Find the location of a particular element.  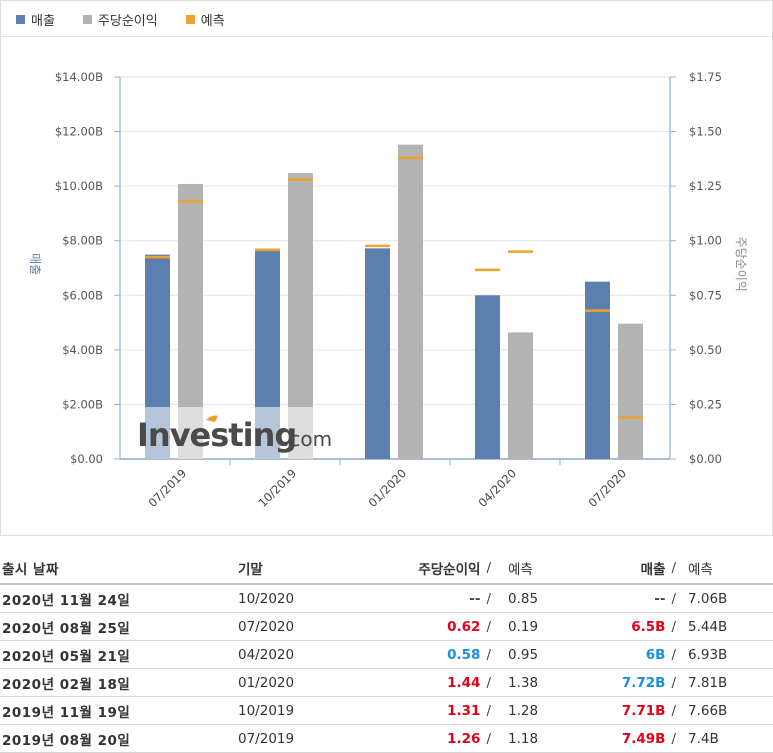

row-eps: -- / is located at coordinates (480, 598).